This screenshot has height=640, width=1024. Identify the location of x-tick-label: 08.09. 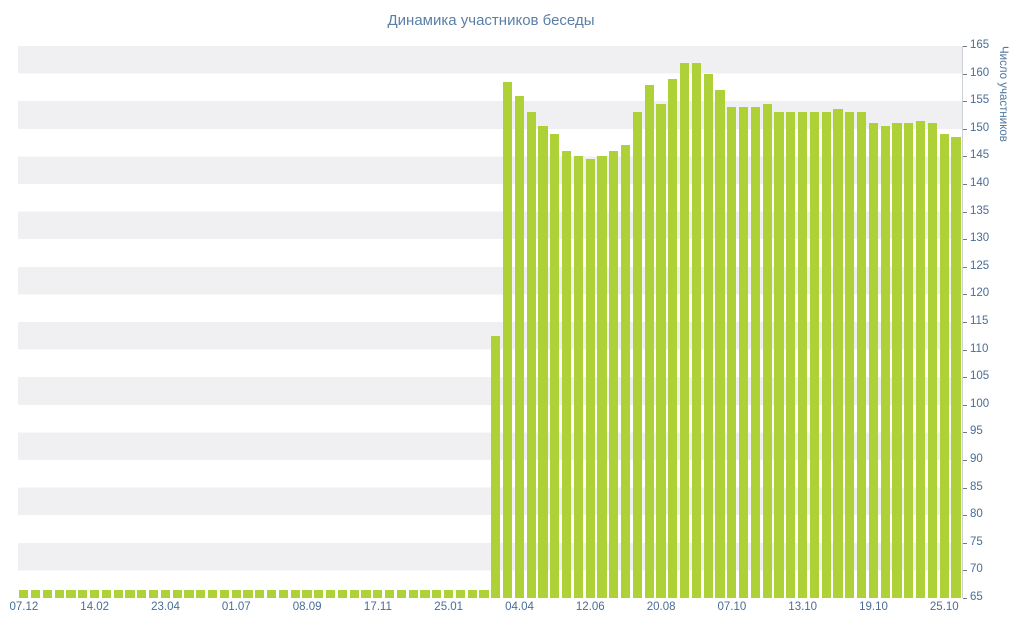
(307, 607).